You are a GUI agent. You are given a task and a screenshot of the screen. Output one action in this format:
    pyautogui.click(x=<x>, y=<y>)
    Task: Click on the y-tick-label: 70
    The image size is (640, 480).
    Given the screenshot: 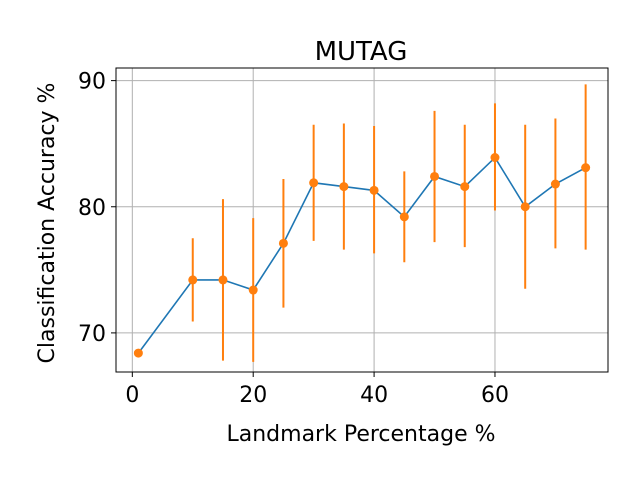 What is the action you would take?
    pyautogui.click(x=92, y=334)
    